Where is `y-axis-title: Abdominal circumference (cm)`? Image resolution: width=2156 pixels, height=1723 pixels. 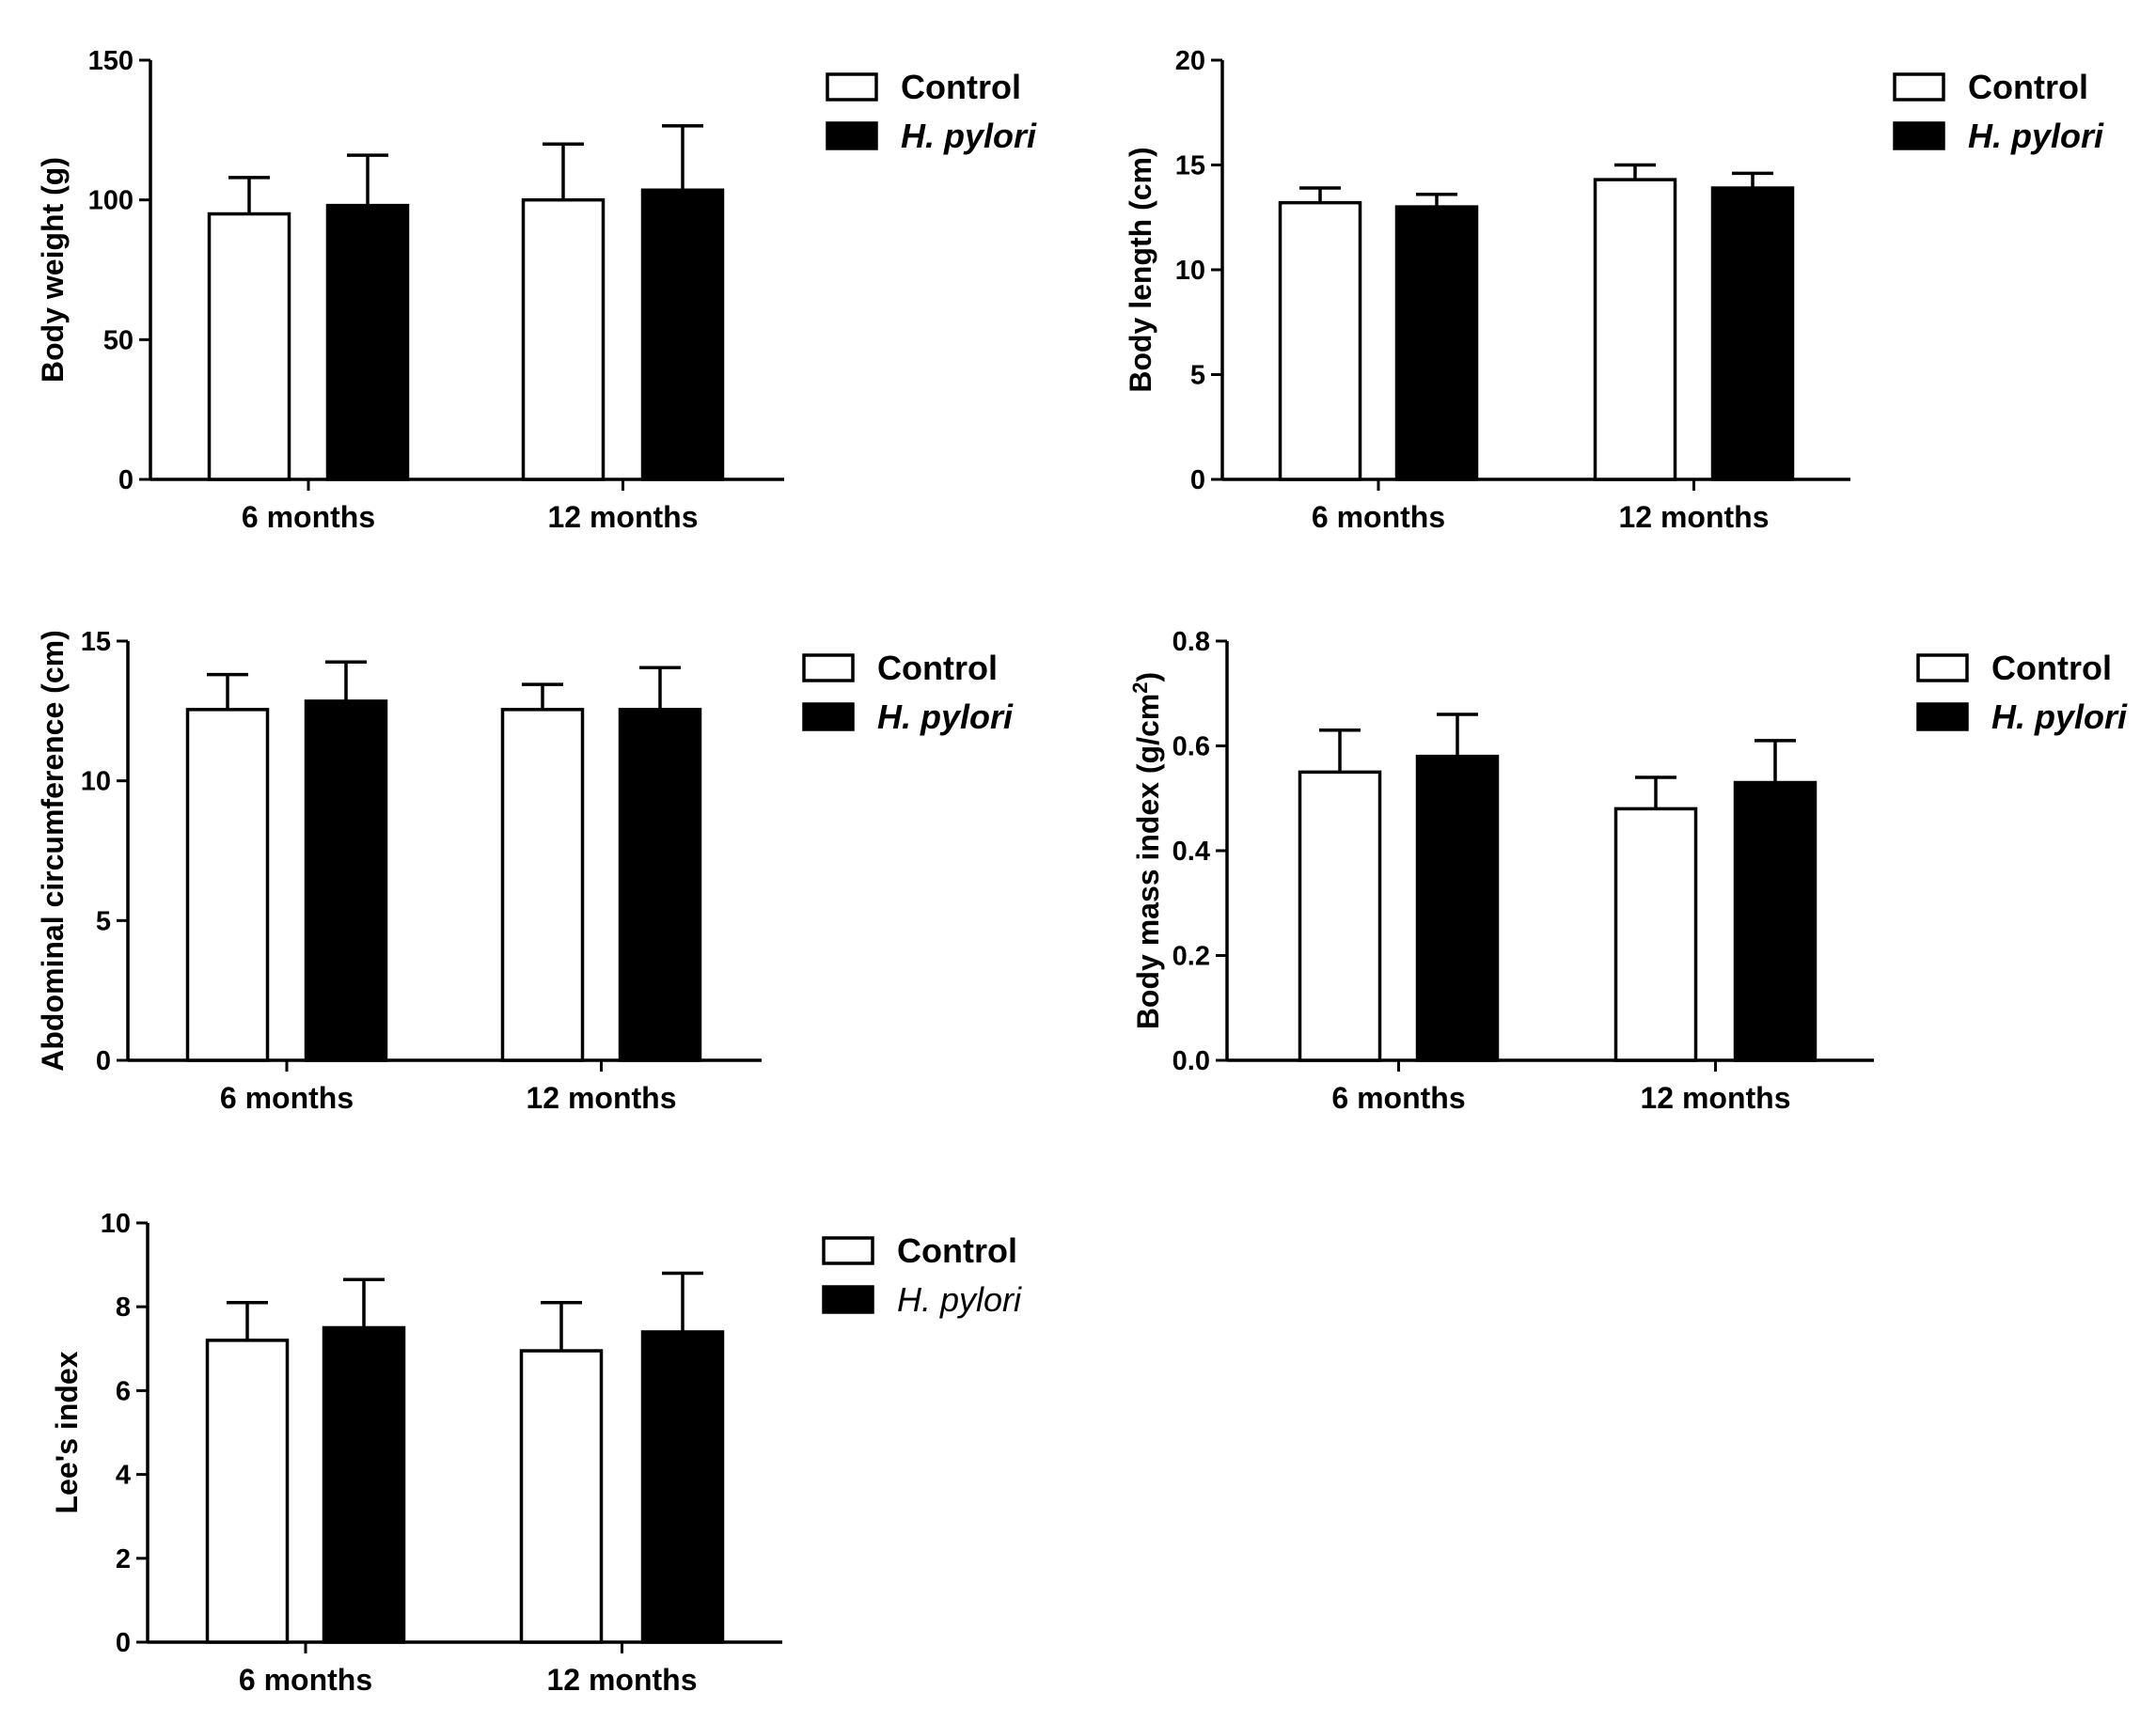
y-axis-title: Abdominal circumference (cm) is located at coordinates (53, 850).